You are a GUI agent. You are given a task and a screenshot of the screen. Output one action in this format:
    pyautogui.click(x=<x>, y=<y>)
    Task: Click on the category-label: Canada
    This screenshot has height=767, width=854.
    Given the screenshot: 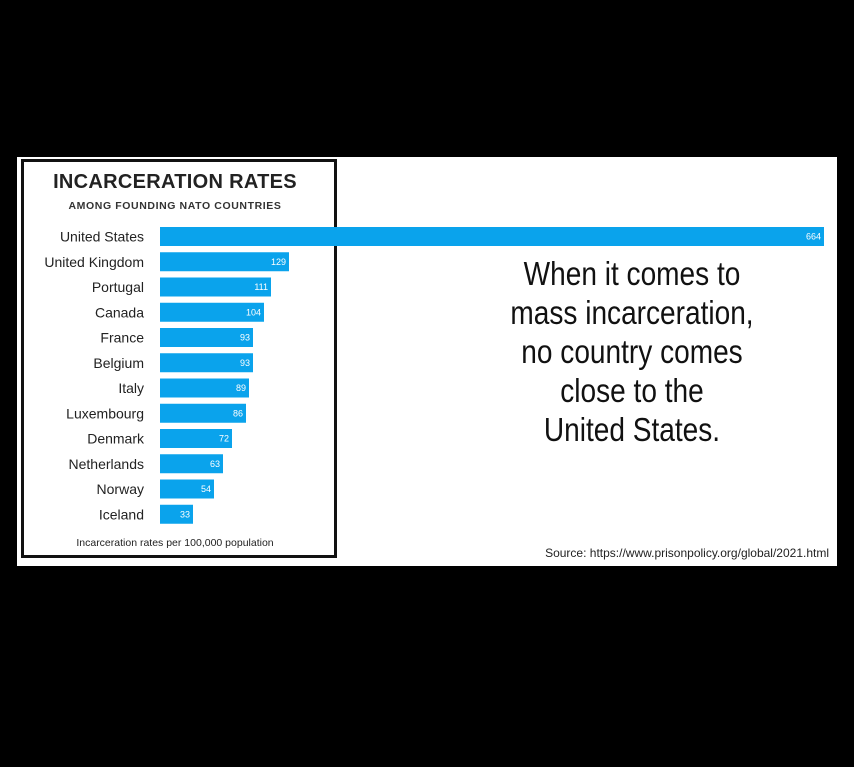 What is the action you would take?
    pyautogui.click(x=119, y=312)
    